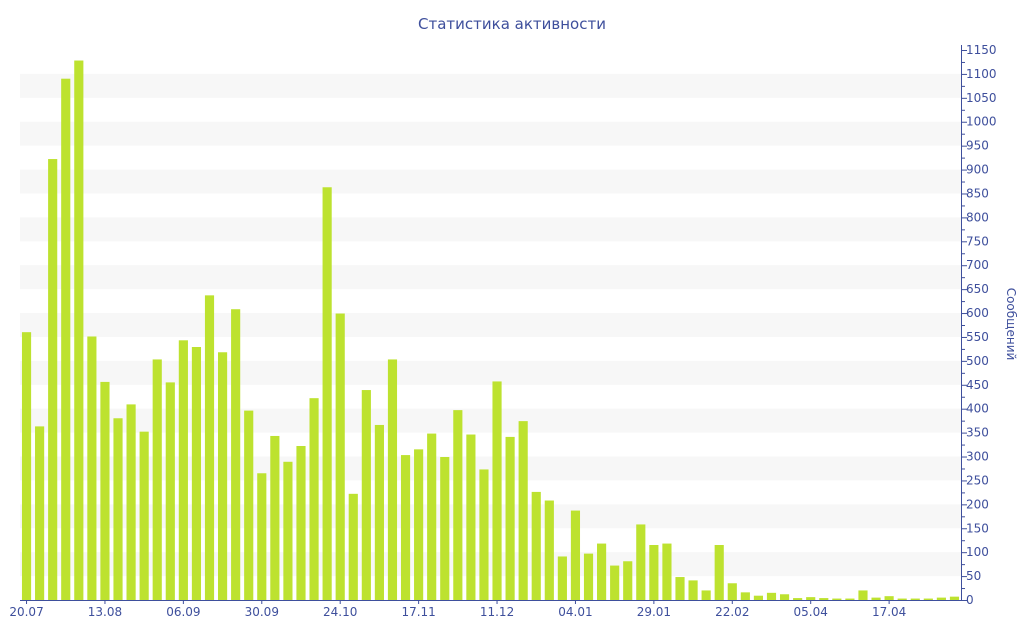 Image resolution: width=1024 pixels, height=640 pixels. What do you see at coordinates (977, 217) in the screenshot?
I see `y-tick-label: 800` at bounding box center [977, 217].